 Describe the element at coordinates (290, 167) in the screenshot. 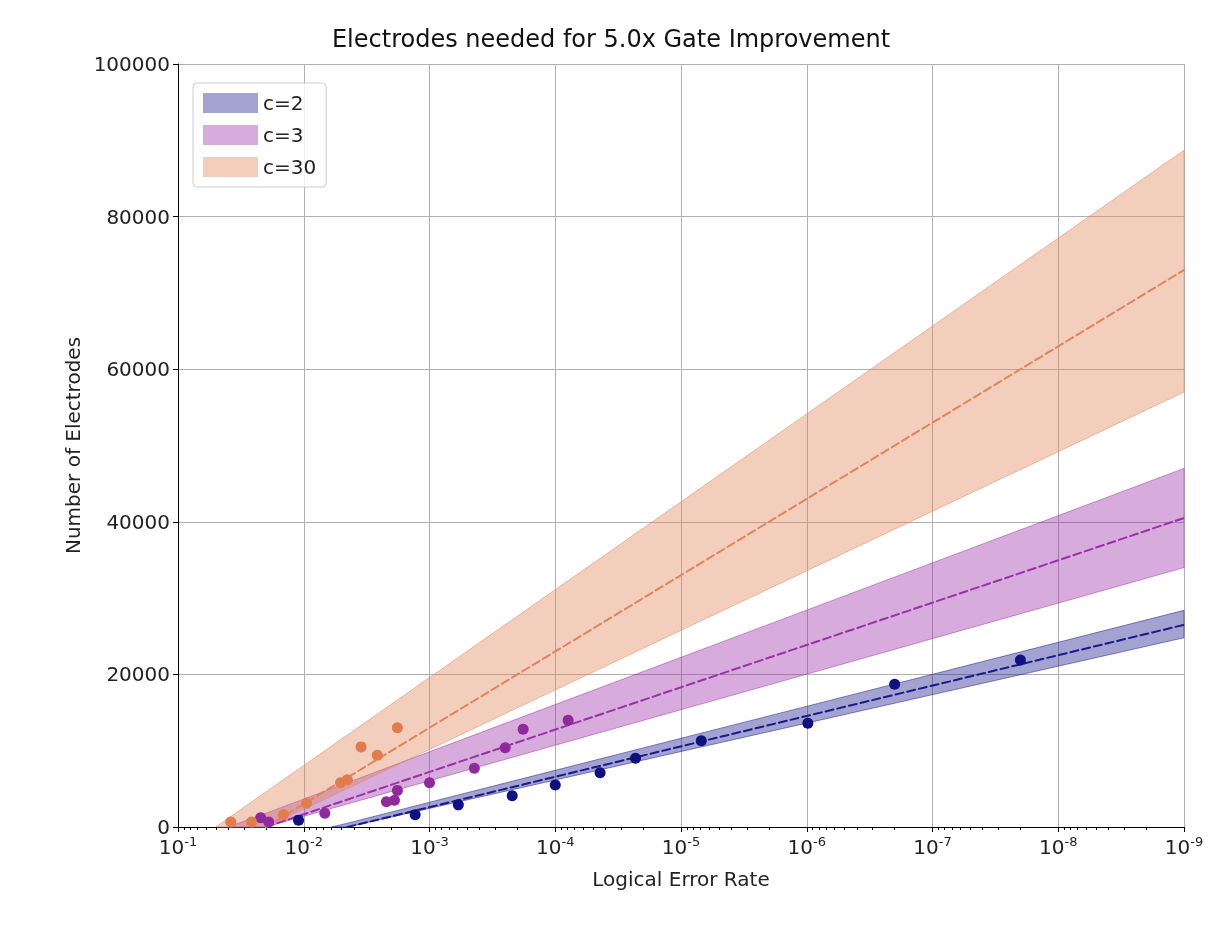

I see `legend-label: c=30` at that location.